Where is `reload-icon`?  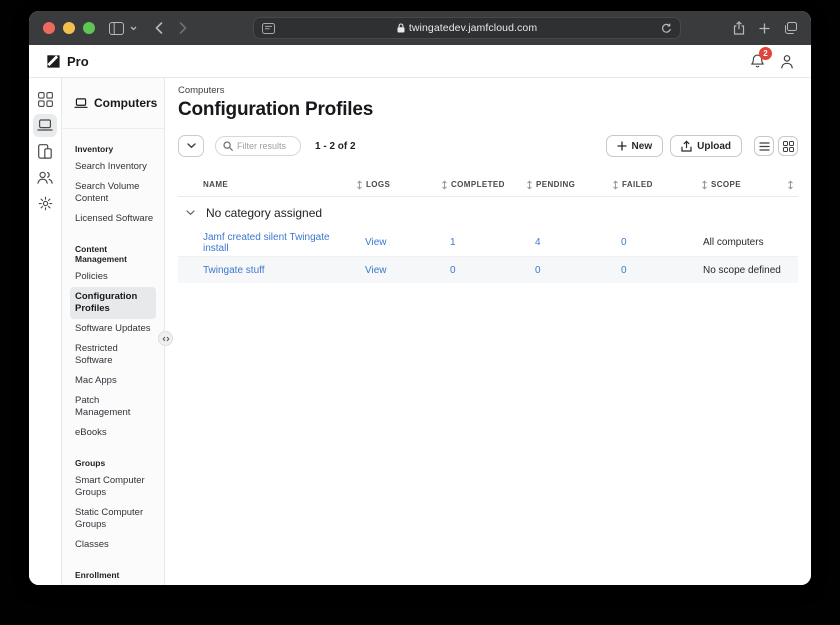 reload-icon is located at coordinates (666, 28).